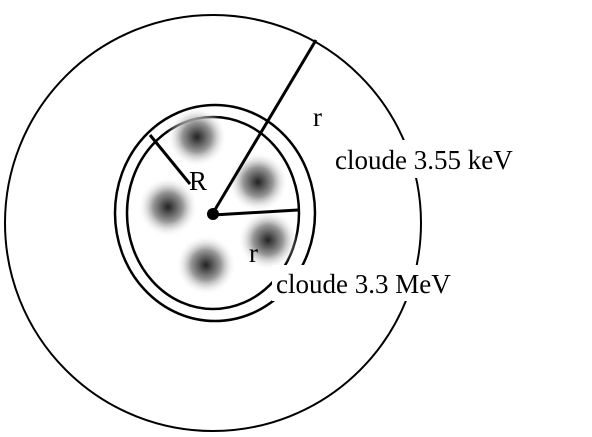 This screenshot has height=437, width=592. Describe the element at coordinates (317, 117) in the screenshot. I see `outer-radius-label: r` at that location.